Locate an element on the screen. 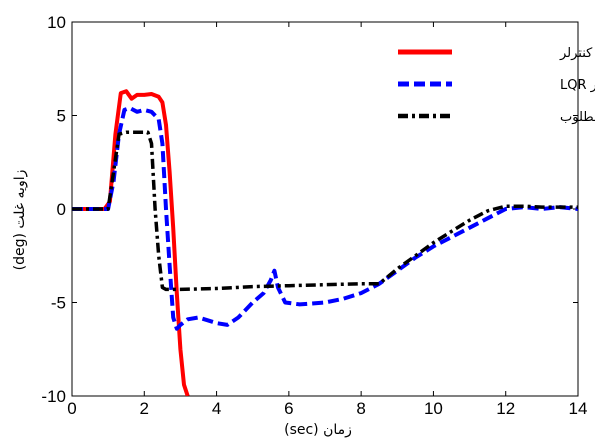  y-tick-label: 0 is located at coordinates (61, 209).